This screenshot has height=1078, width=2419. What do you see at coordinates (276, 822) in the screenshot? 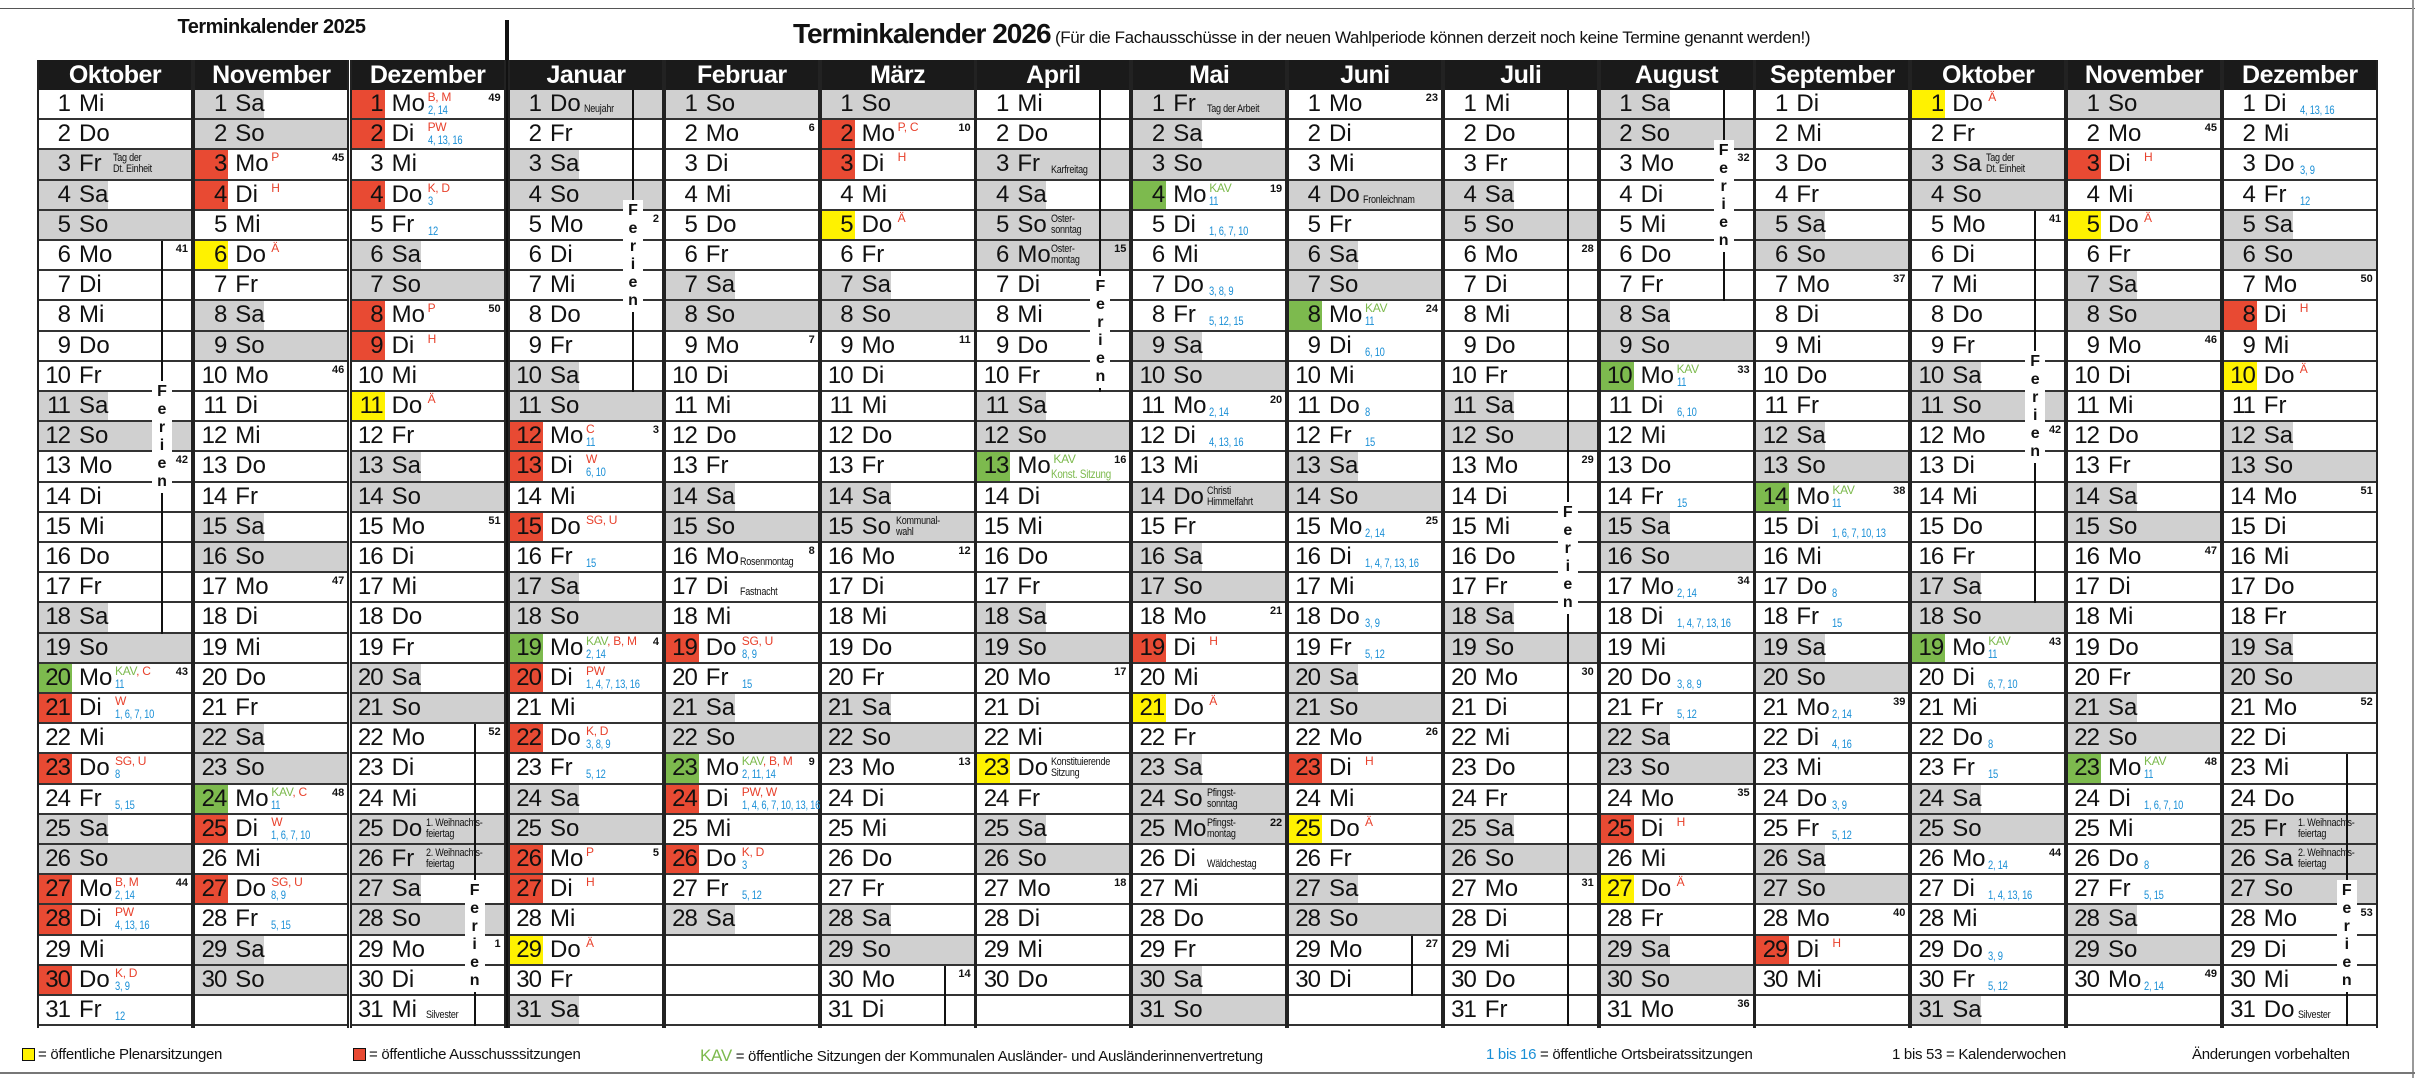
I see `session-codes: W` at bounding box center [276, 822].